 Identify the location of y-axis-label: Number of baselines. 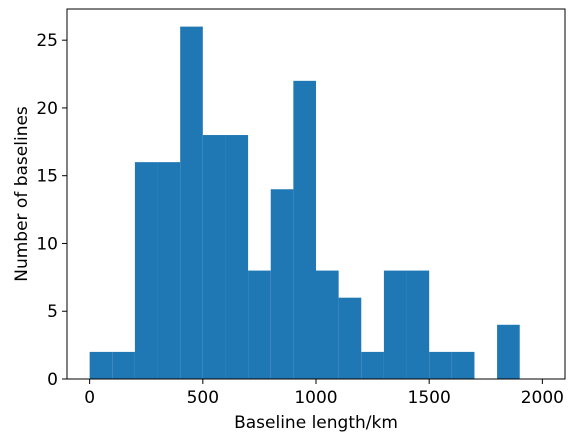
(22, 194).